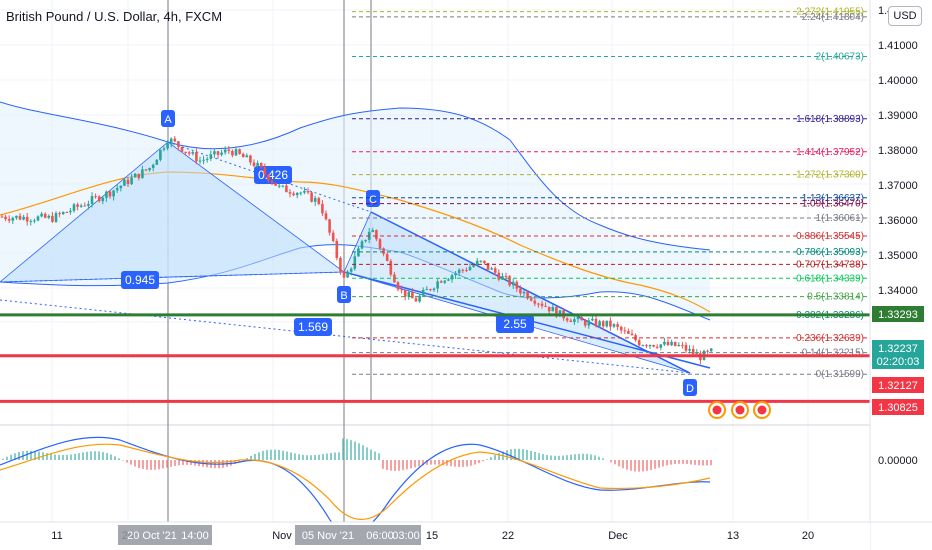 The width and height of the screenshot is (932, 550). Describe the element at coordinates (898, 315) in the screenshot. I see `price-label-text: 1.33293` at that location.